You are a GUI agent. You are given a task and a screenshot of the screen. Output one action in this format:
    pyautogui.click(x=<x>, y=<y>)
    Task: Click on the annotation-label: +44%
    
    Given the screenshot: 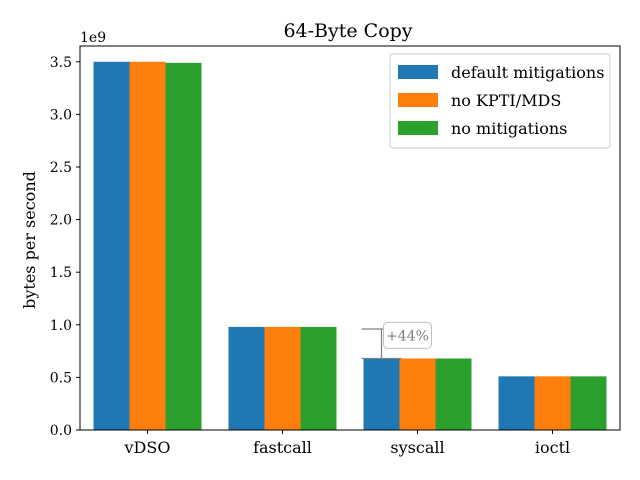 What is the action you would take?
    pyautogui.click(x=407, y=336)
    